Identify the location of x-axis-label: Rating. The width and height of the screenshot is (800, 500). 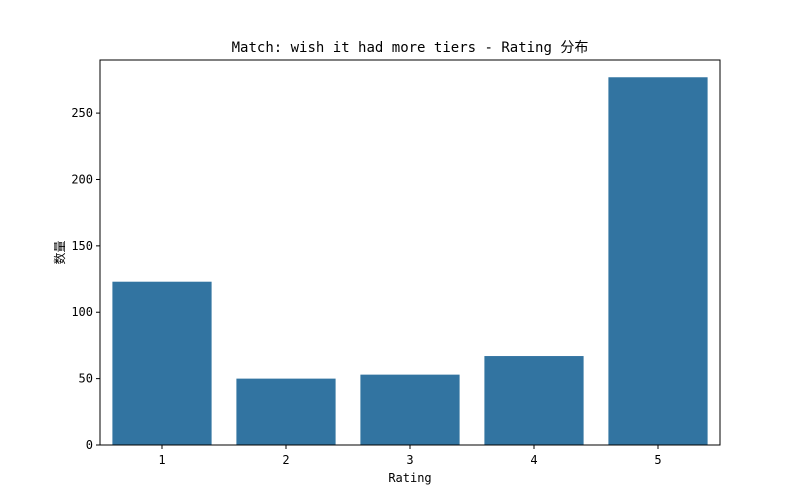
(409, 478).